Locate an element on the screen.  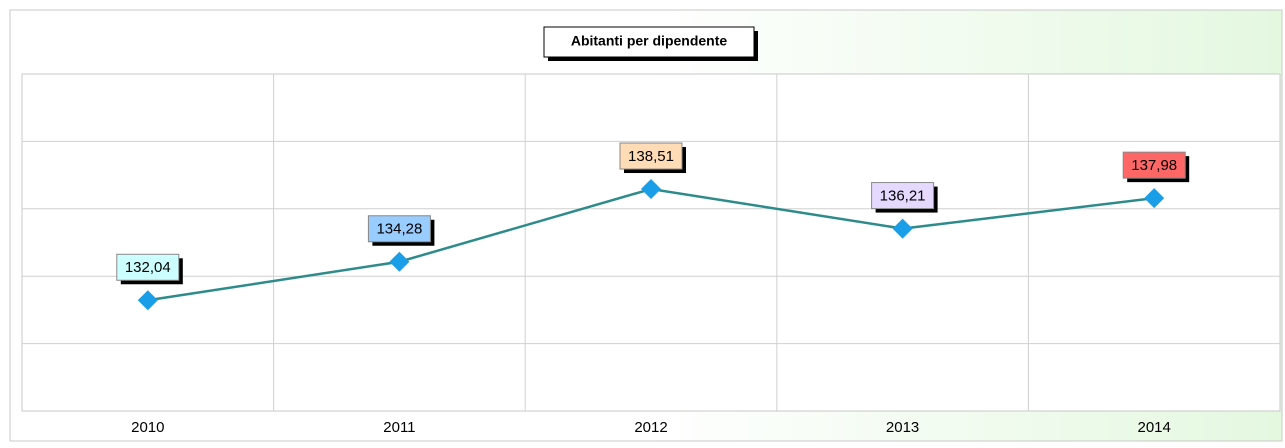
data-label: 136,21 is located at coordinates (903, 196).